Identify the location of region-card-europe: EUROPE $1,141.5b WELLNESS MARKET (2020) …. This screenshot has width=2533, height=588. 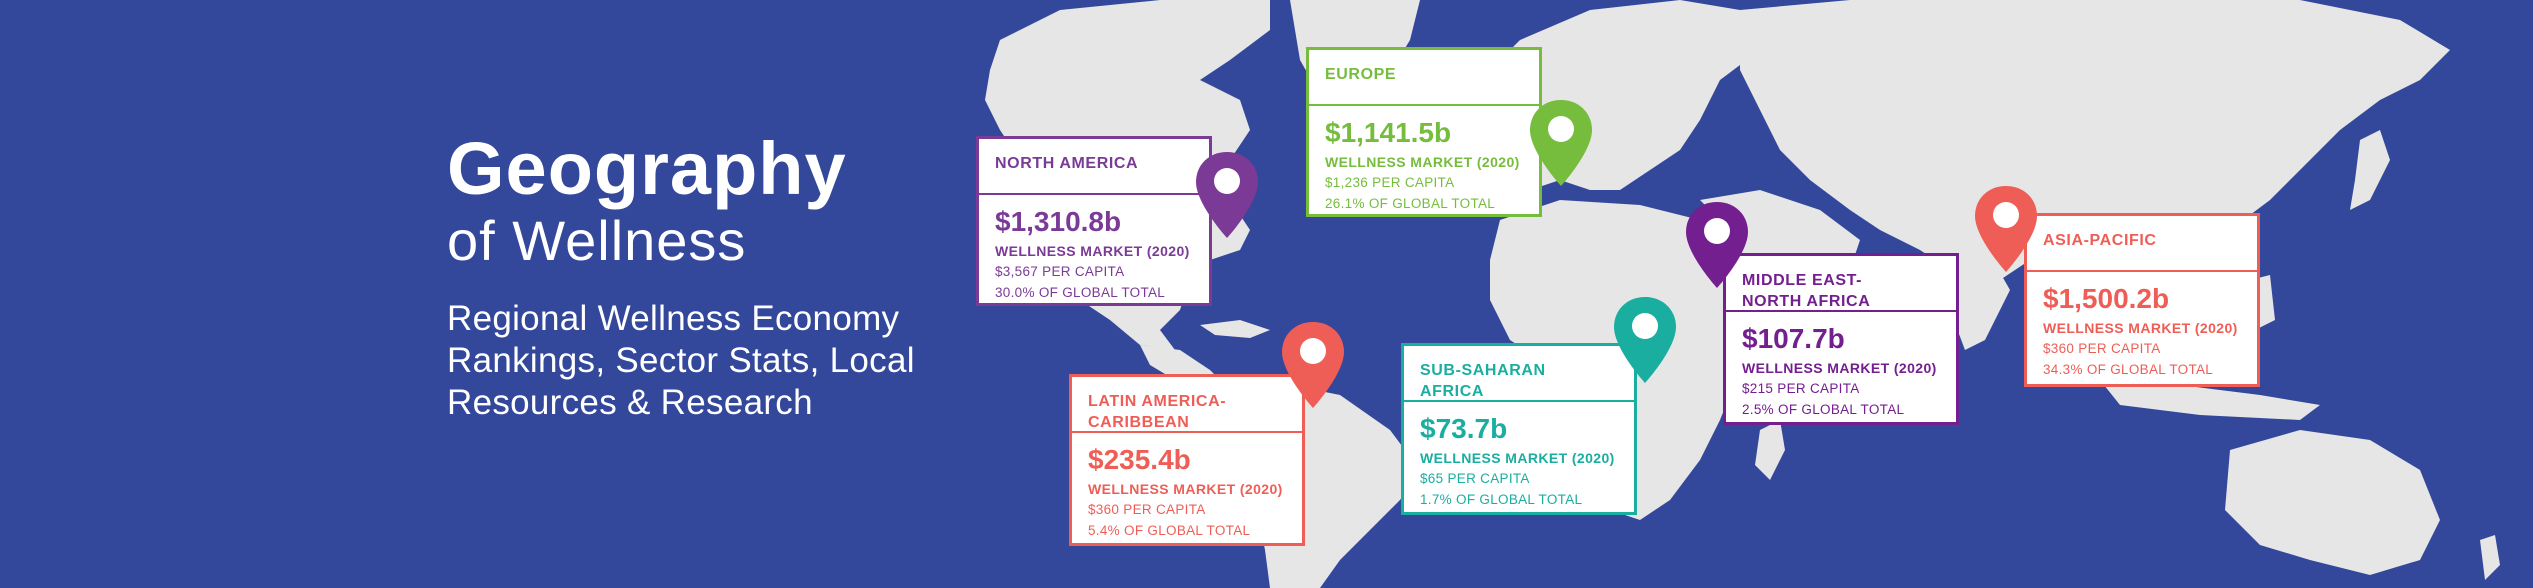
(1424, 132).